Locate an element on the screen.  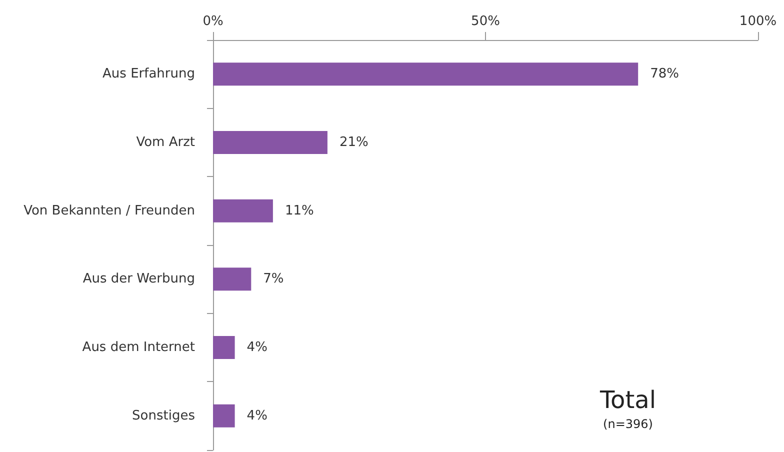
data-label: 7% is located at coordinates (273, 279).